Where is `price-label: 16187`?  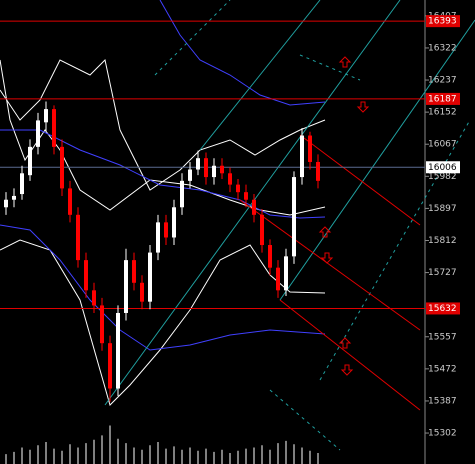 price-label: 16187 is located at coordinates (442, 99).